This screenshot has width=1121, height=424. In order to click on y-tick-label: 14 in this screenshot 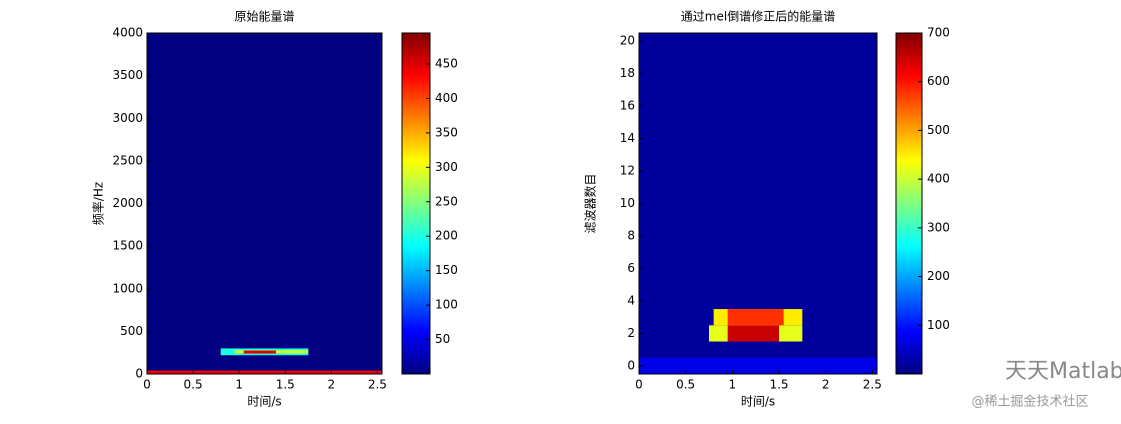, I will do `click(627, 138)`.